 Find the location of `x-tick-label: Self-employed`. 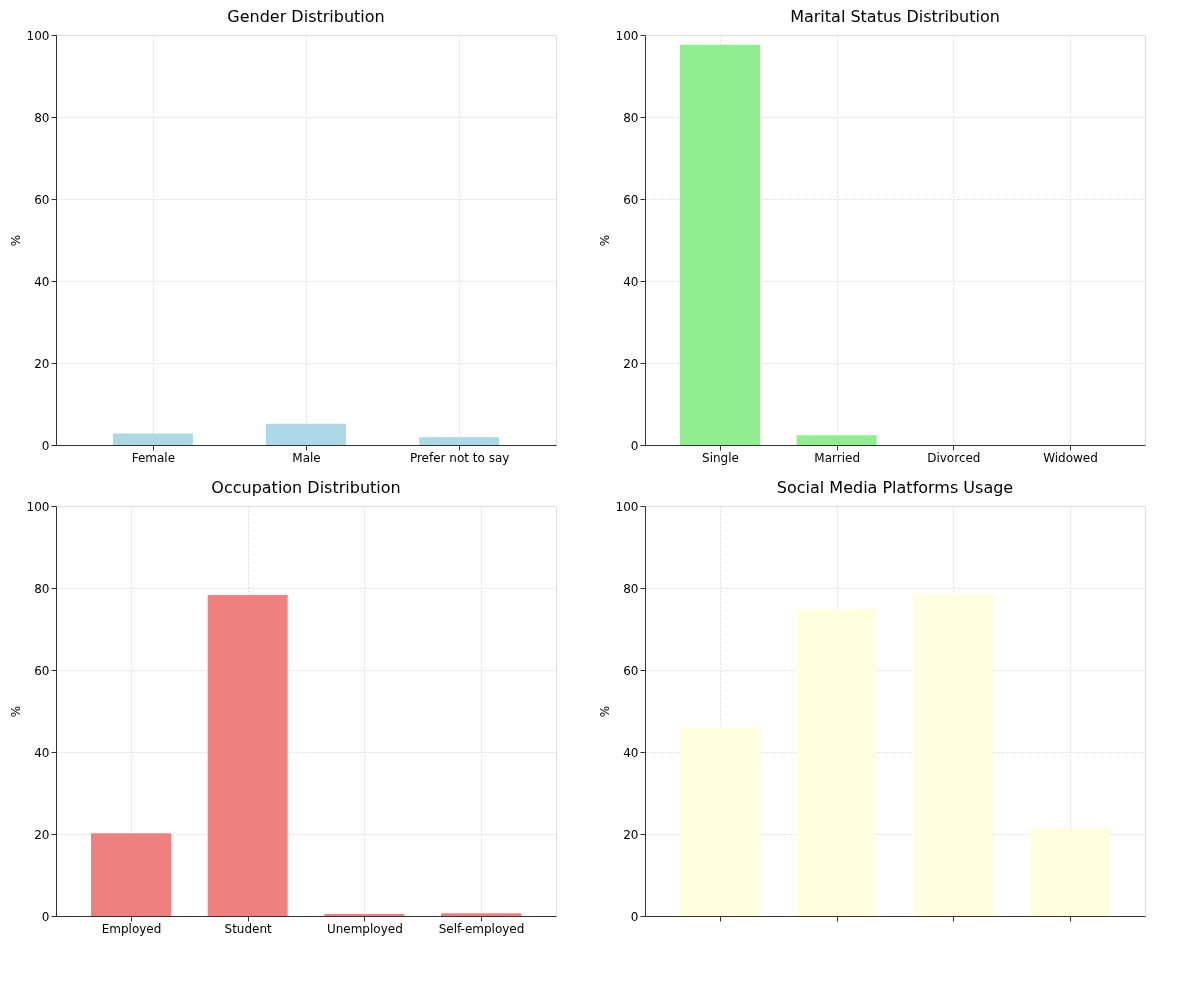

x-tick-label: Self-employed is located at coordinates (481, 928).